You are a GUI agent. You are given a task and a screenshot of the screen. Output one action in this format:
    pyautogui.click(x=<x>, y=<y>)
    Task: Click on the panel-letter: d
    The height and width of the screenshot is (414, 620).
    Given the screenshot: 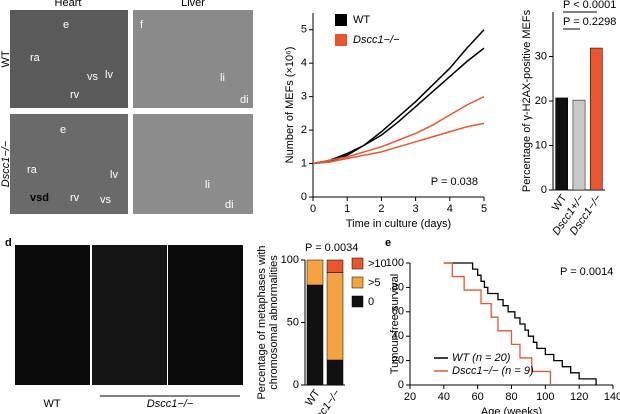 What is the action you would take?
    pyautogui.click(x=8, y=243)
    